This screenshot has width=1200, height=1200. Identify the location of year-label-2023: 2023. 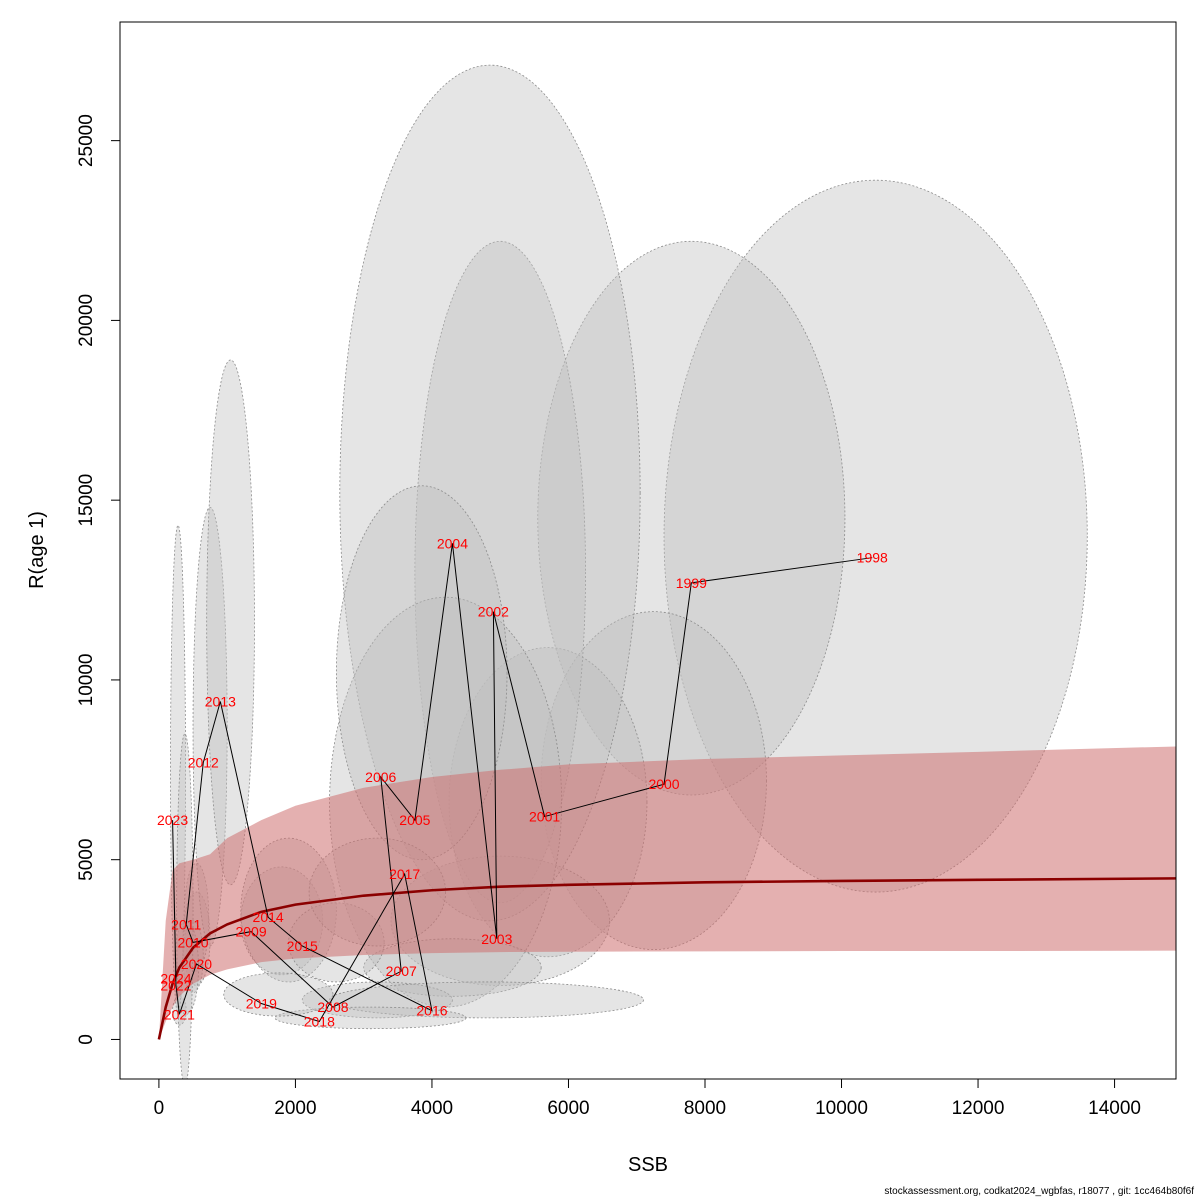
(172, 820).